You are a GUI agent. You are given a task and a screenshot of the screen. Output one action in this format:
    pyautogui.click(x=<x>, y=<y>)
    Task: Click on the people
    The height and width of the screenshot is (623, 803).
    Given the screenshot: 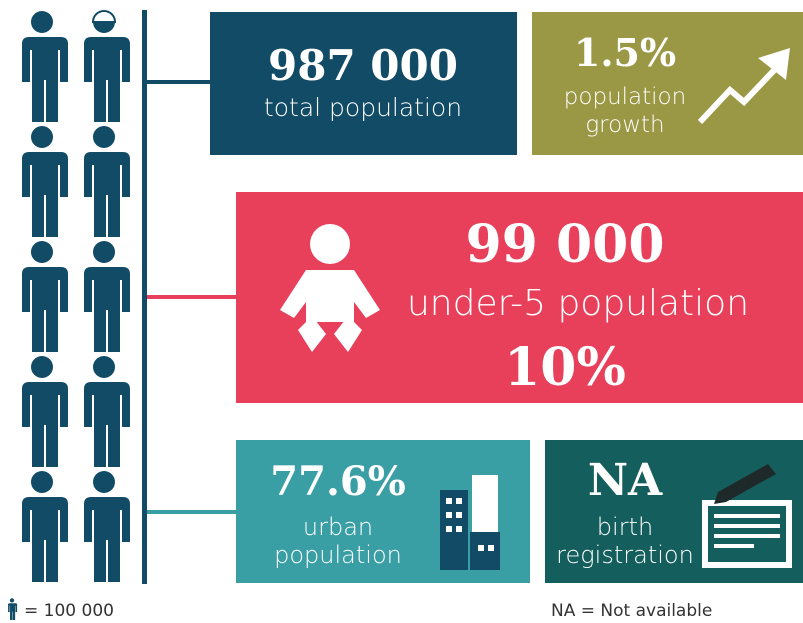 What is the action you would take?
    pyautogui.click(x=76, y=296)
    